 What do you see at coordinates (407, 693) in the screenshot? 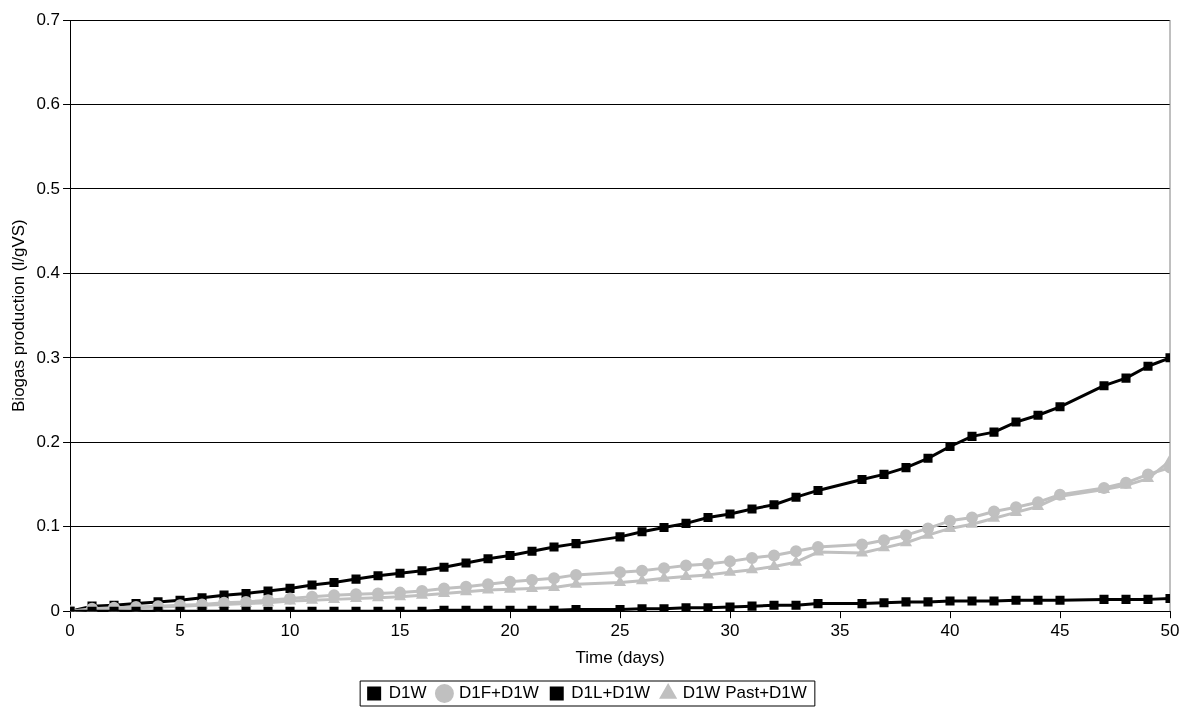
I see `legend-label: D1W` at bounding box center [407, 693].